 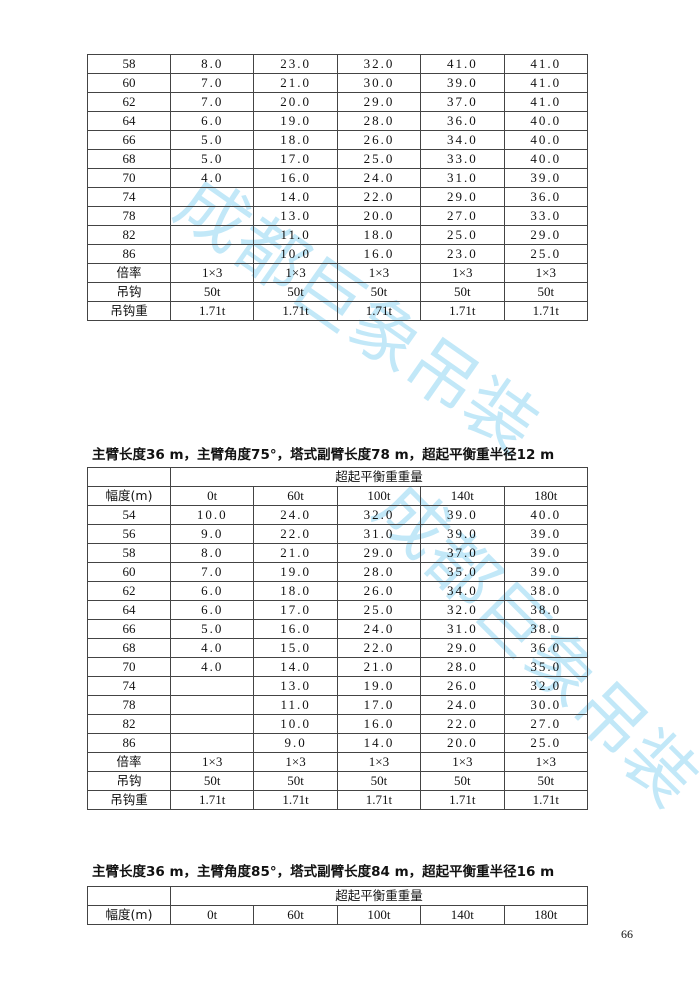 What do you see at coordinates (129, 159) in the screenshot?
I see `row-label: 68` at bounding box center [129, 159].